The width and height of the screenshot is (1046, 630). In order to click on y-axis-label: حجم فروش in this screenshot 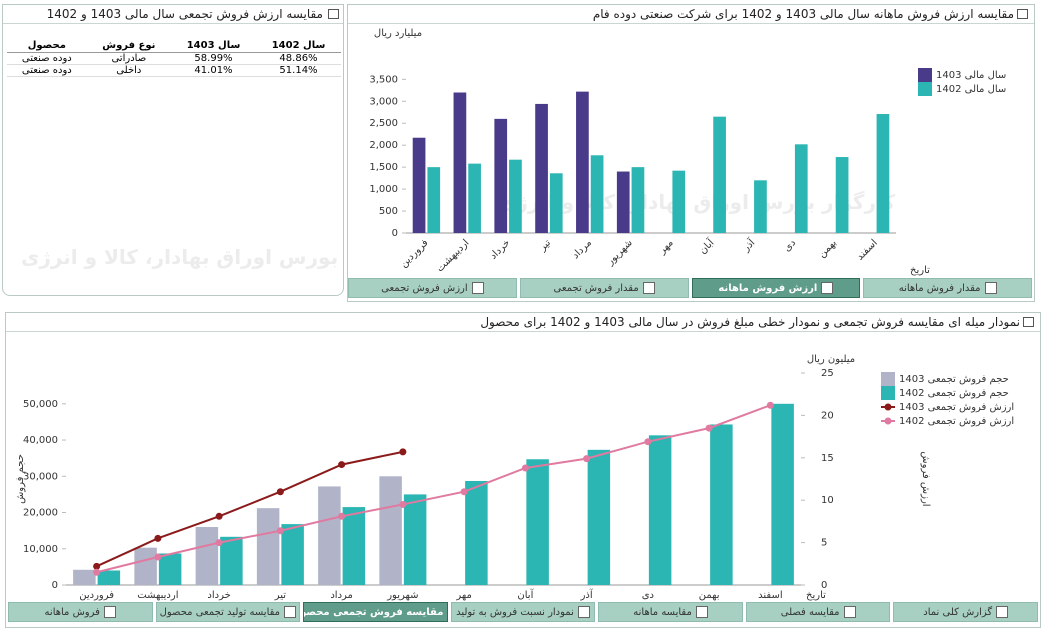, I will do `click(20, 479)`.